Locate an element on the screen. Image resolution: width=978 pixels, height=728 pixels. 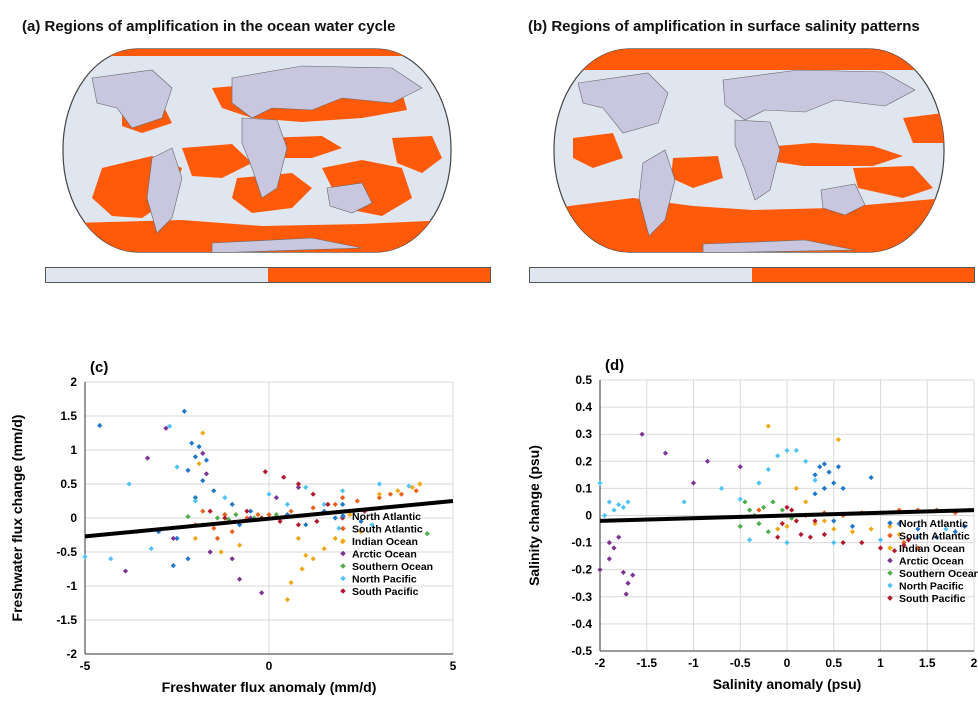
y-axis-label: Freshwater flux change (mm/d) is located at coordinates (17, 518).